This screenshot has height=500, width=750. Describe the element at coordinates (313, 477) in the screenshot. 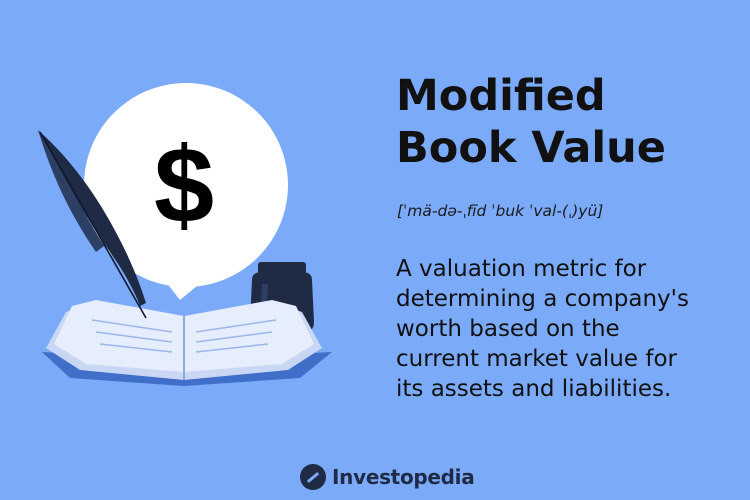

I see `investopedia-logo-icon` at that location.